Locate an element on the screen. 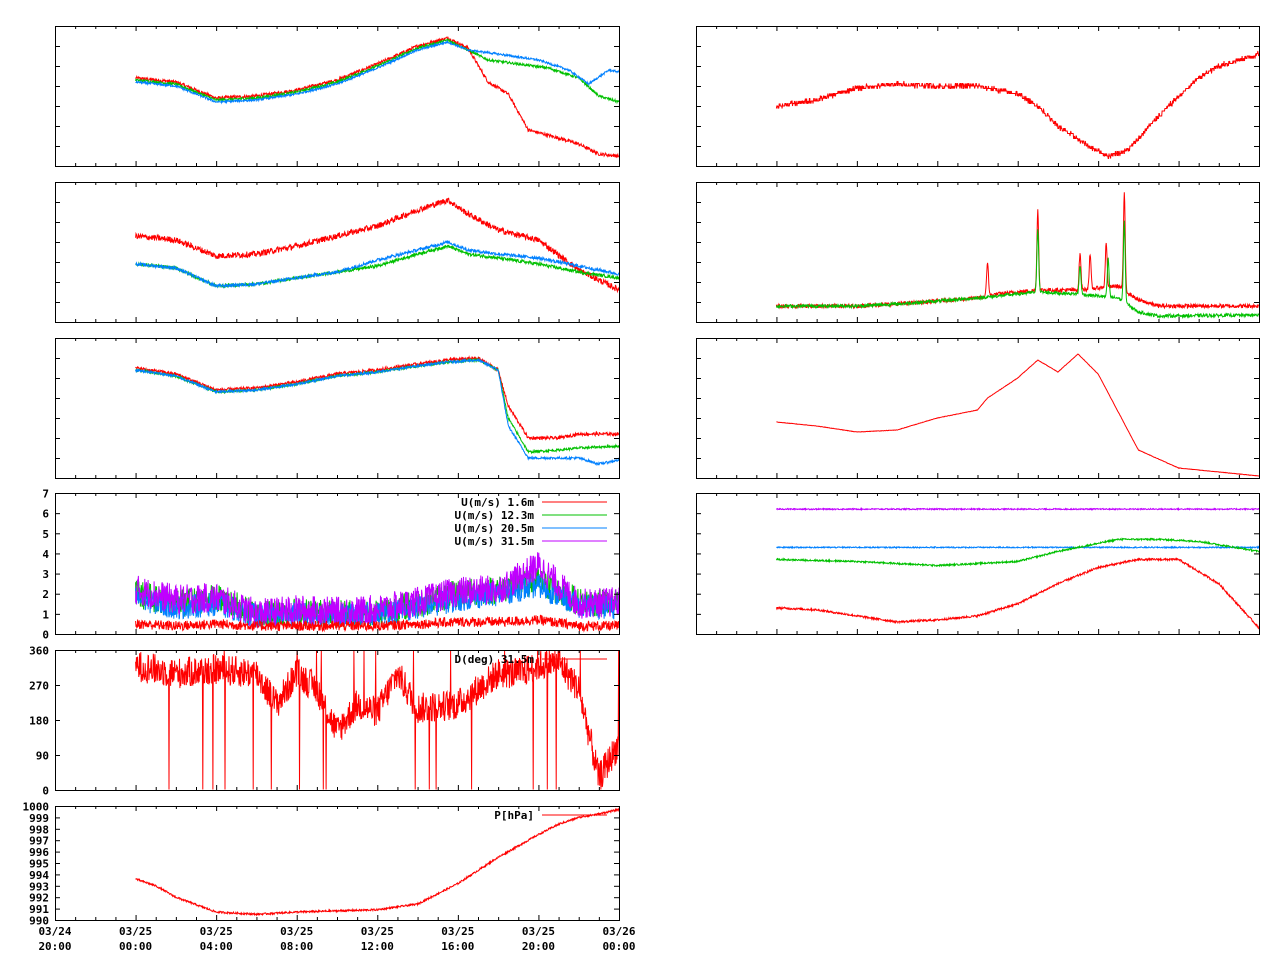  y-tick-label: 993 is located at coordinates (39, 886).